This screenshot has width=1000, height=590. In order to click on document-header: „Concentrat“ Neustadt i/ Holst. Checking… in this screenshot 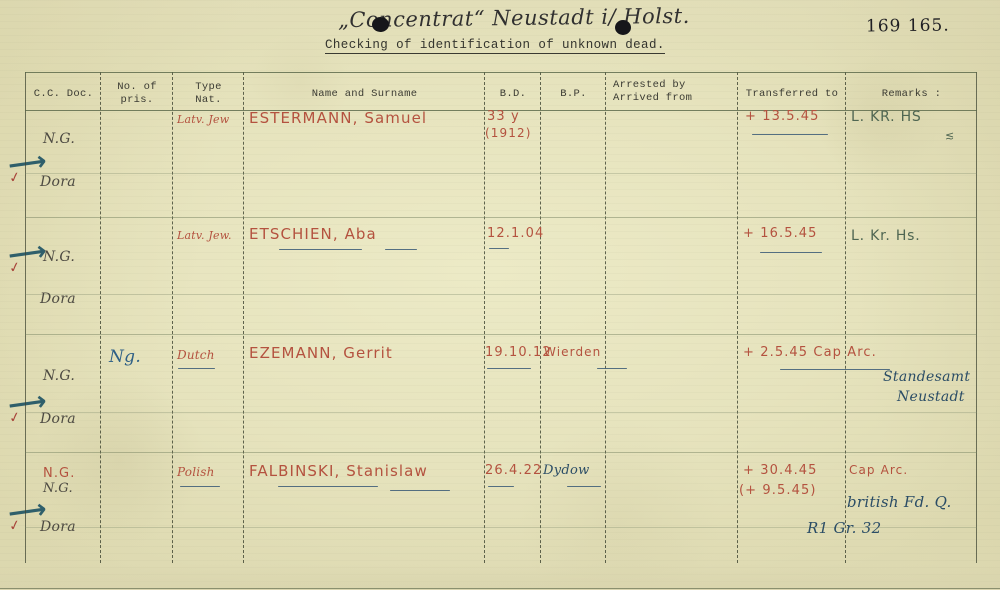, I will do `click(500, 33)`.